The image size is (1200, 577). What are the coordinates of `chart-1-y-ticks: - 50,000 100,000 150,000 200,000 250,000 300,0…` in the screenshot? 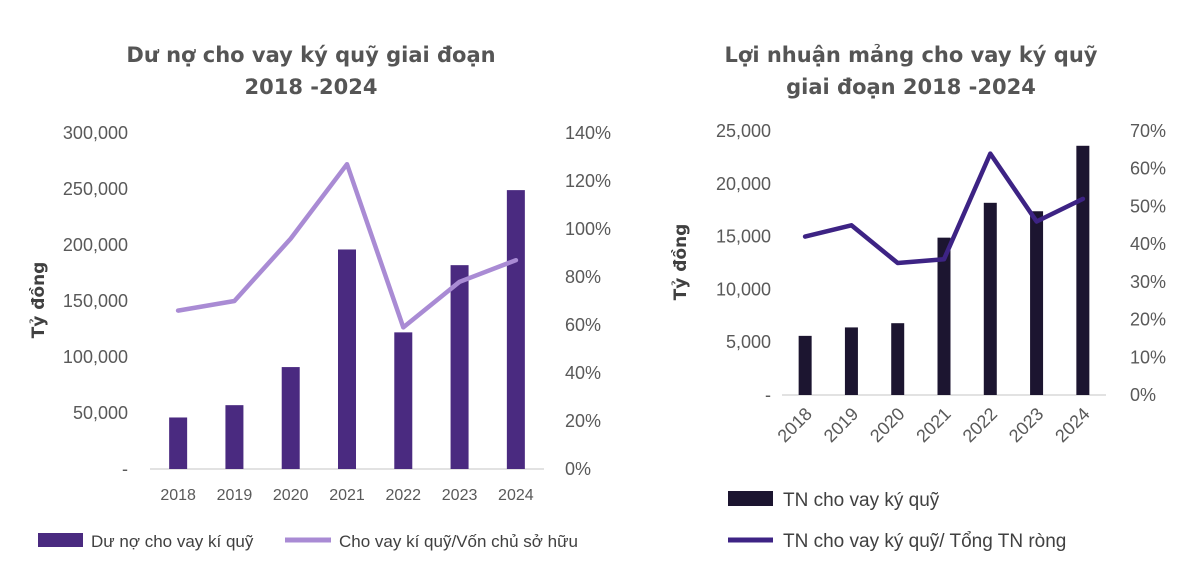 It's located at (95, 301).